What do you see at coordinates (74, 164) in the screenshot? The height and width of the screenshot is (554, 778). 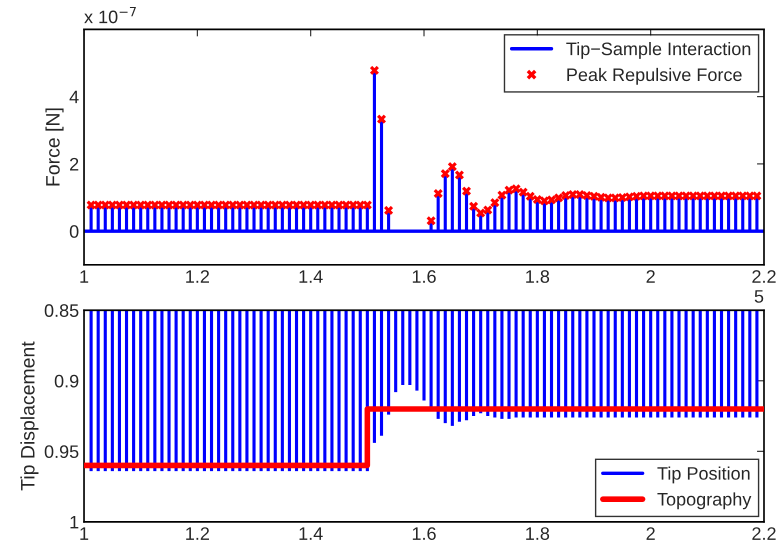 I see `y-tick-label: 2` at bounding box center [74, 164].